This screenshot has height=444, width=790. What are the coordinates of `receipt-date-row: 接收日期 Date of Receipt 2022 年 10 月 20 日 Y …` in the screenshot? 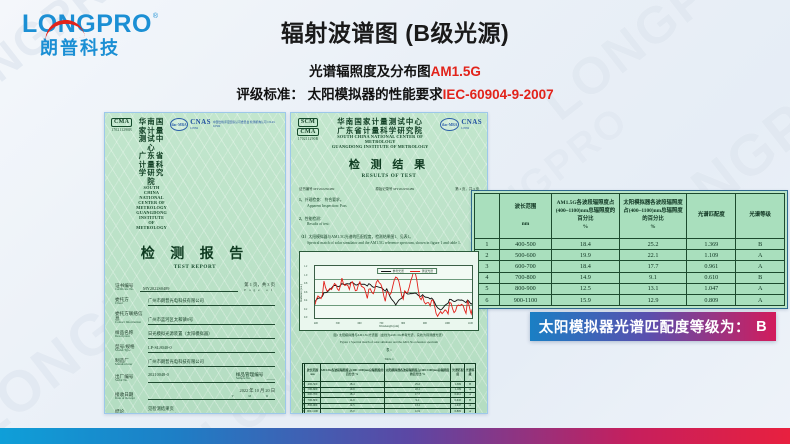 It's located at (195, 394).